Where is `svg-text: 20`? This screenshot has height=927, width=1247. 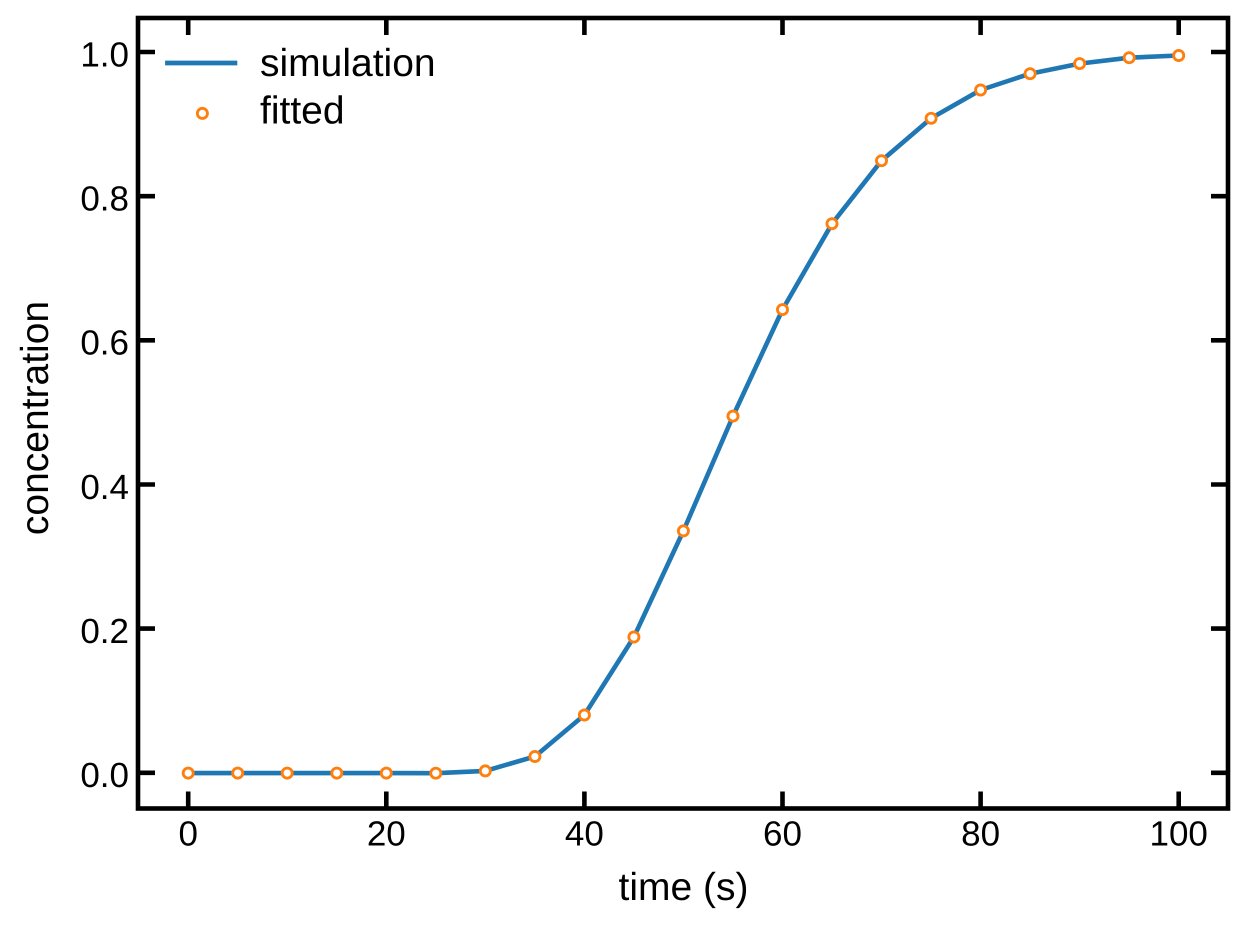 svg-text: 20 is located at coordinates (386, 834).